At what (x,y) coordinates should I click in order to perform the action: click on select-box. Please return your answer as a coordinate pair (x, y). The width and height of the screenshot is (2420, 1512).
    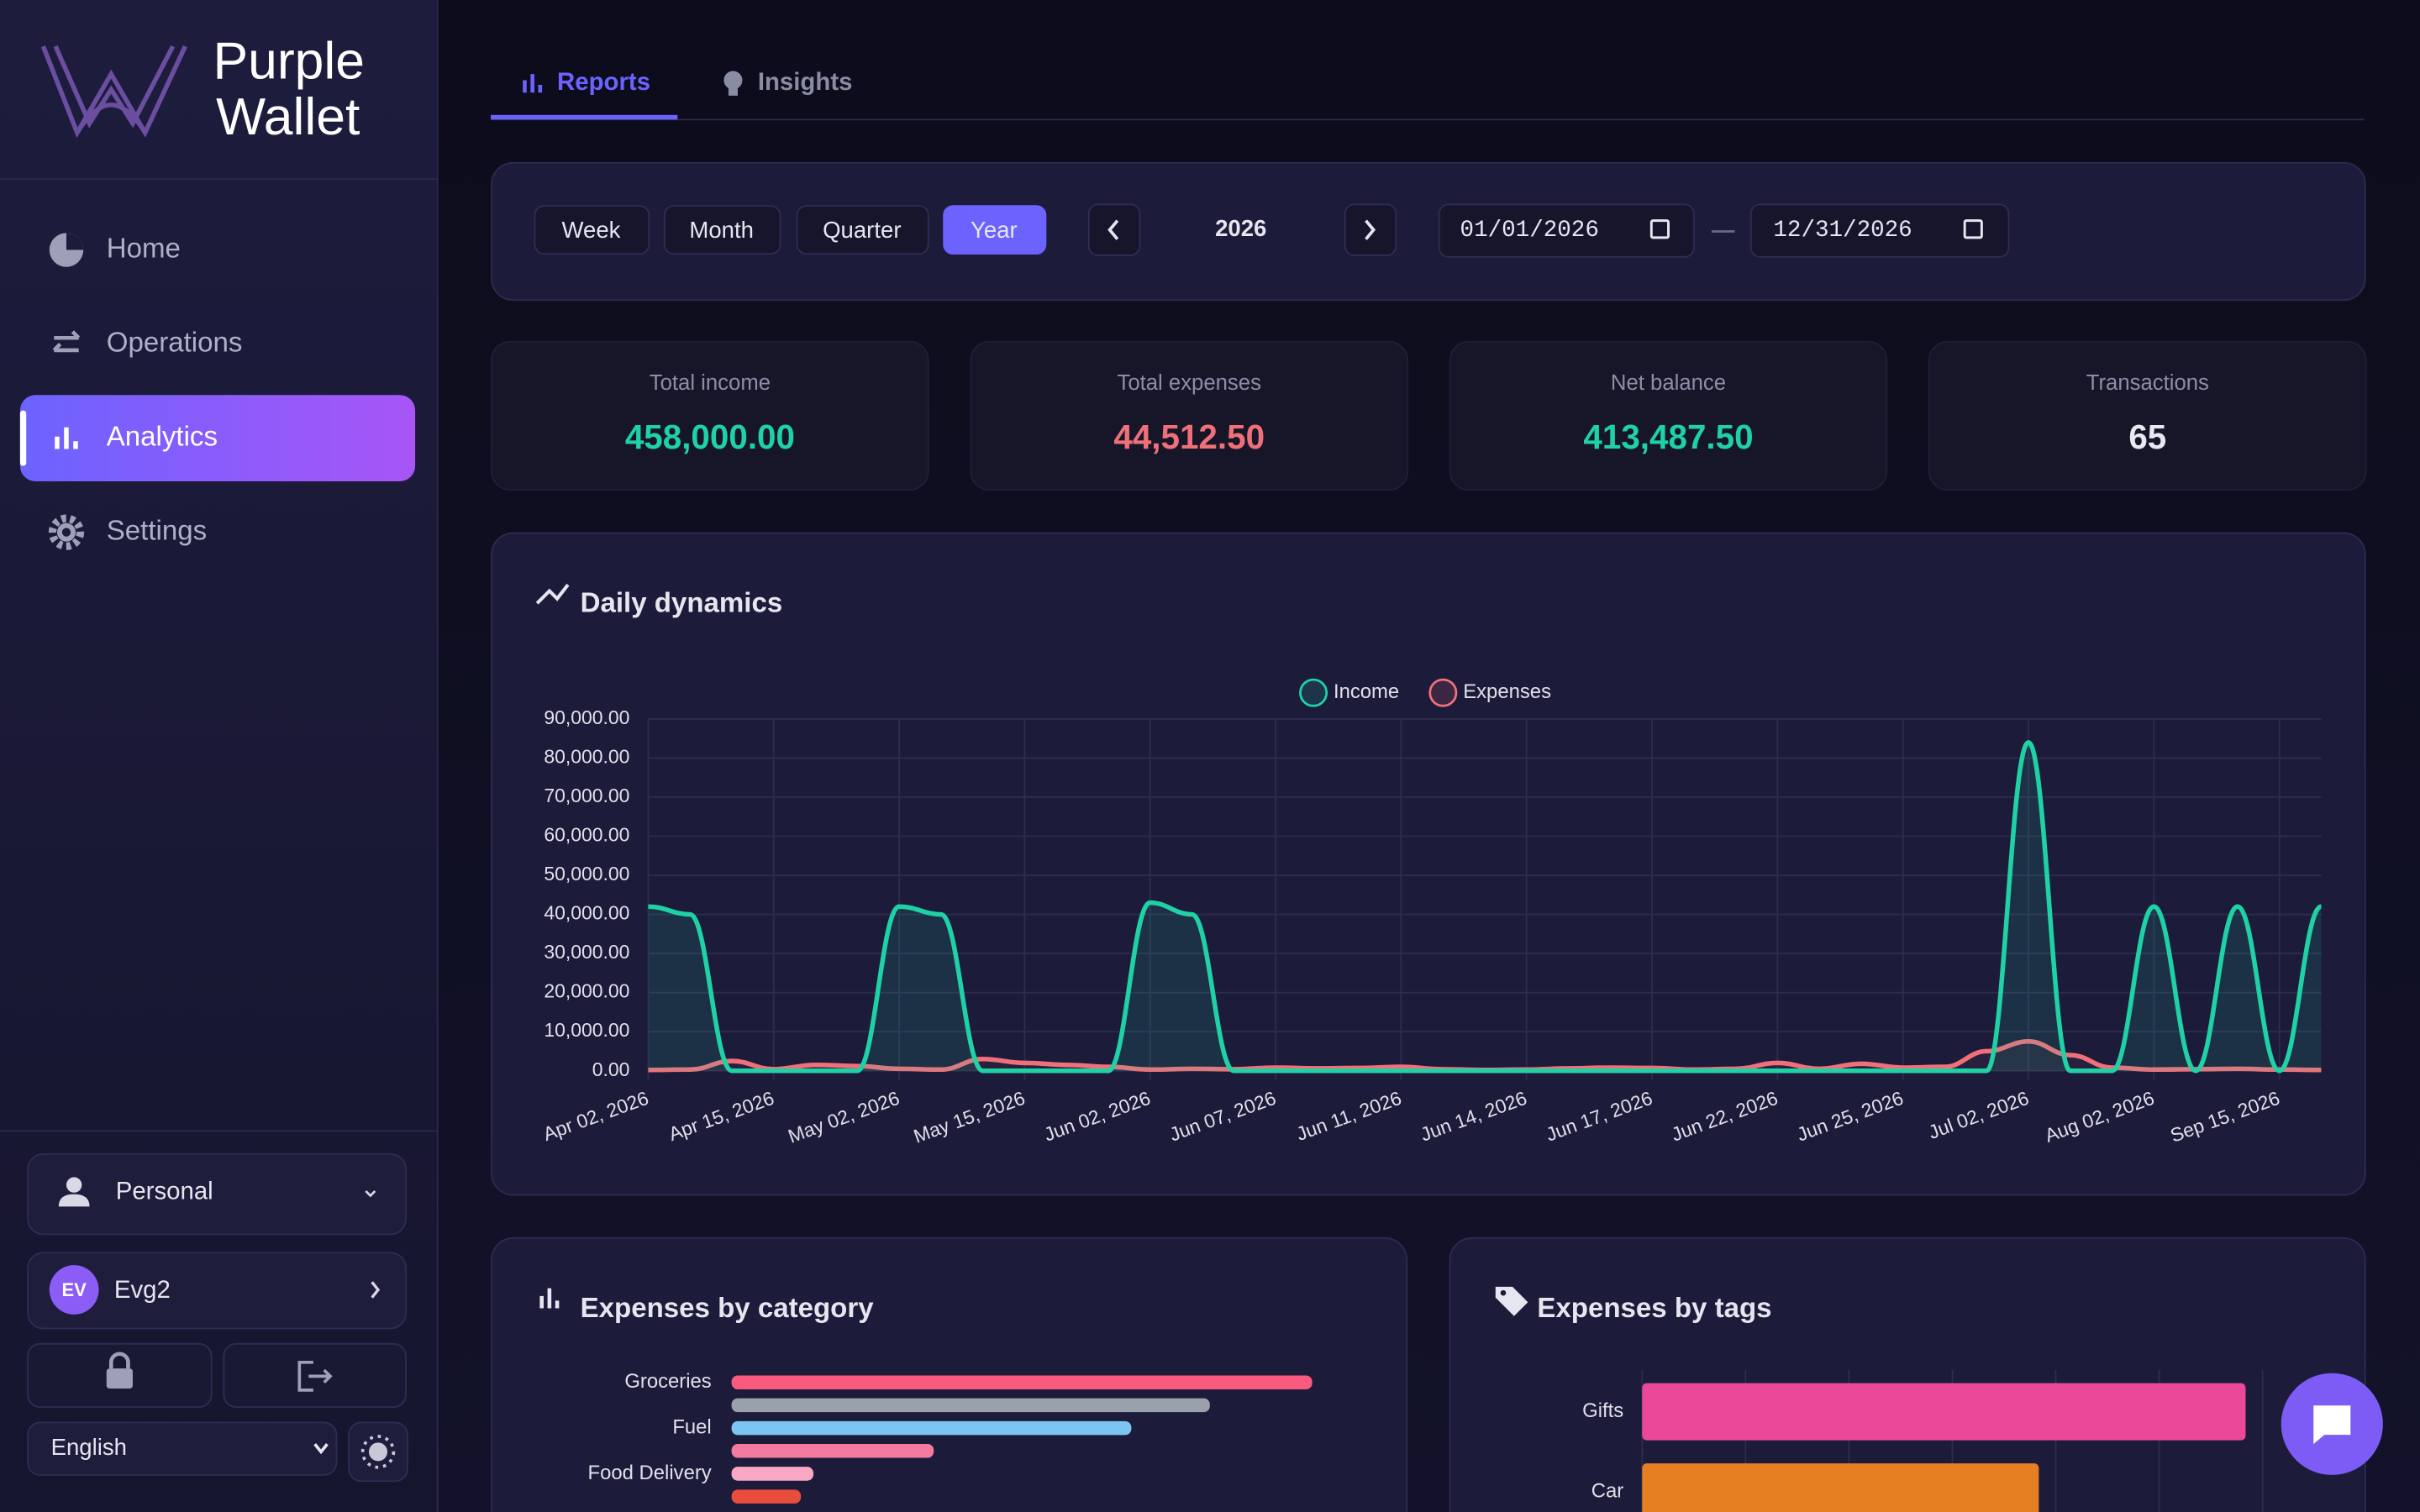
    Looking at the image, I should click on (182, 1448).